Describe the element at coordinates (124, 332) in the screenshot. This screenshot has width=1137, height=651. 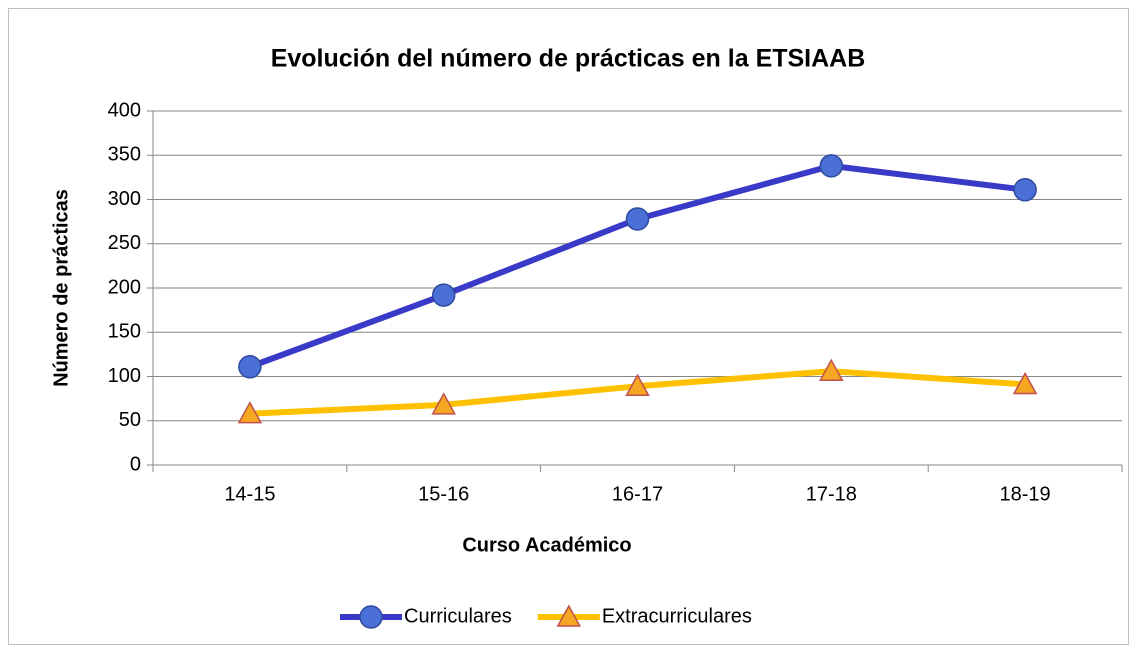
I see `y-tick-label: 150` at that location.